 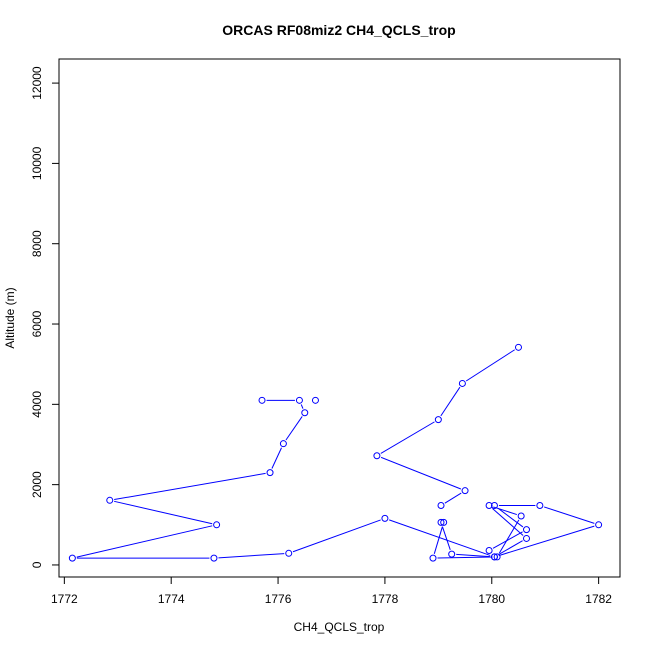 I want to click on y-axis-label: Altitude (m), so click(x=10, y=317).